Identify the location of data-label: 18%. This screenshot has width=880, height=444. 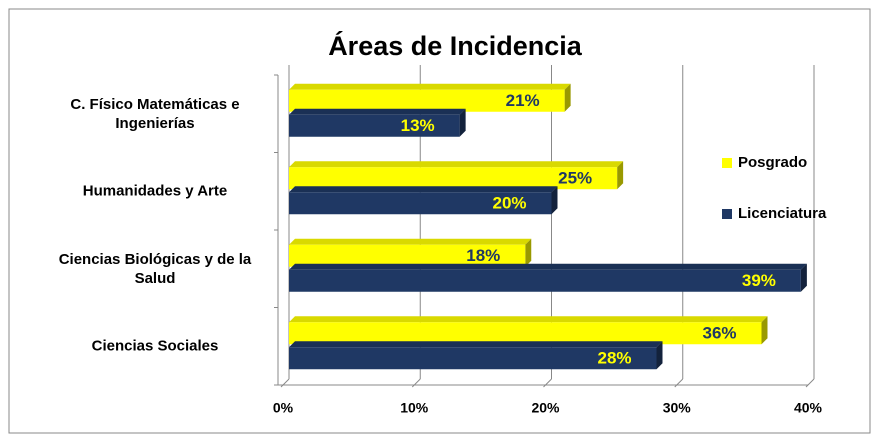
(483, 255).